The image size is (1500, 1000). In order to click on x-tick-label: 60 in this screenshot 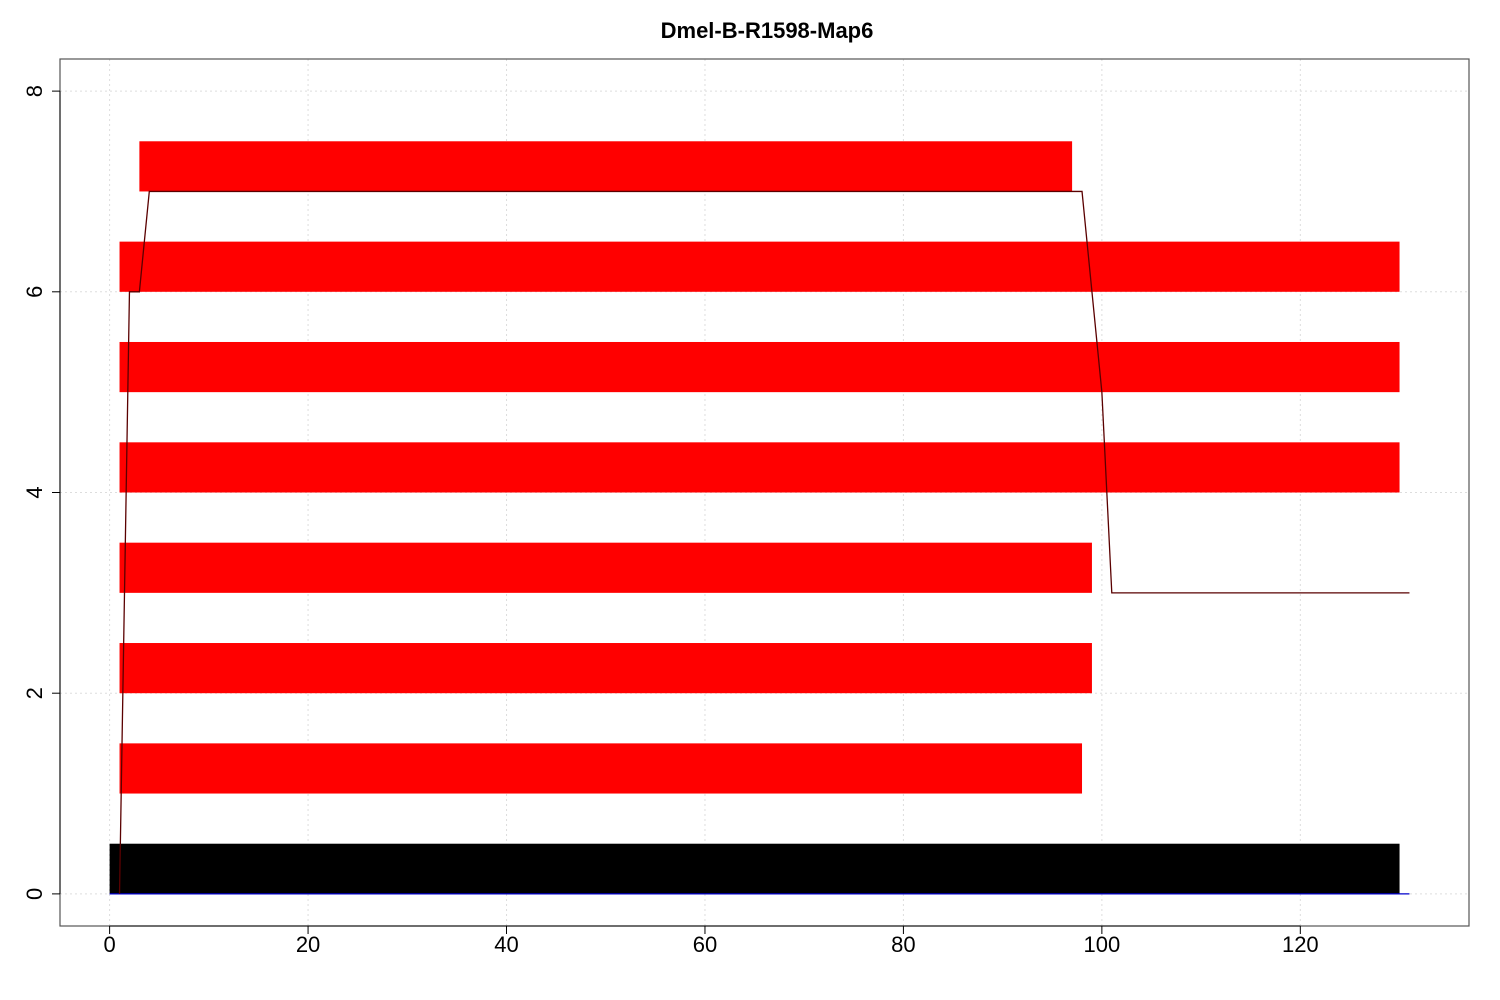, I will do `click(705, 944)`.